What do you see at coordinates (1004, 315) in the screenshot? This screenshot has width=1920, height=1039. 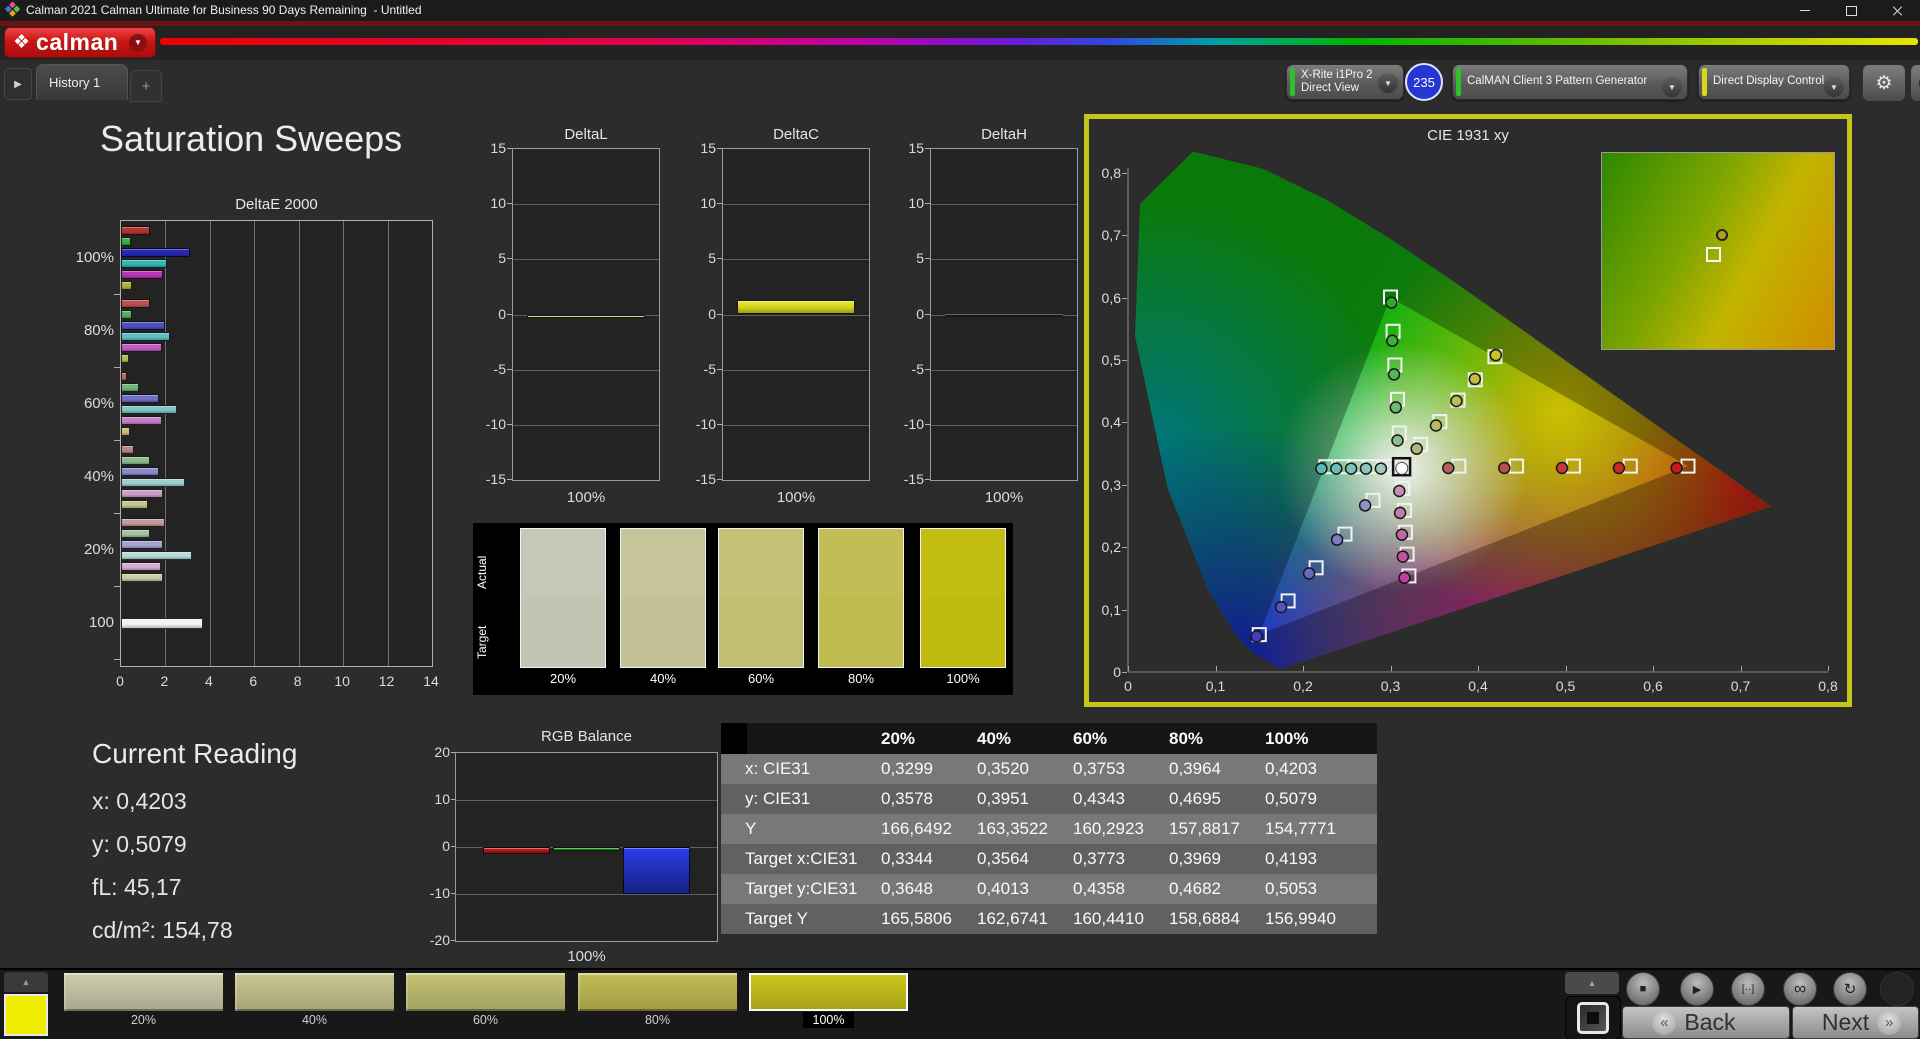 I see `deltaH-bar` at bounding box center [1004, 315].